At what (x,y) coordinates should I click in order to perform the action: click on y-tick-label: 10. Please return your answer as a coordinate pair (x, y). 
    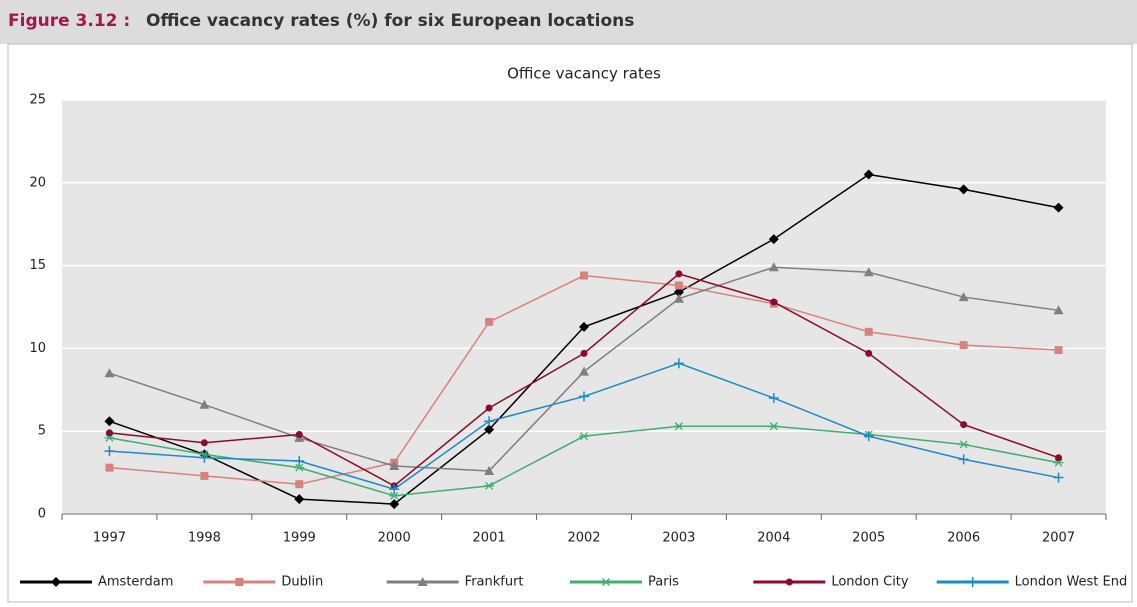
    Looking at the image, I should click on (37, 348).